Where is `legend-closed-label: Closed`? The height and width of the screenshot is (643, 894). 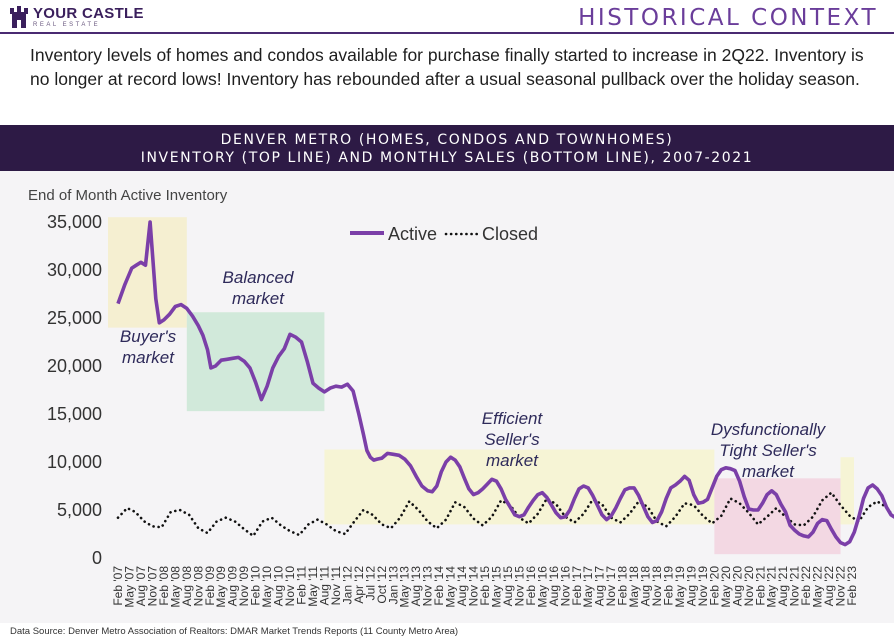
legend-closed-label: Closed is located at coordinates (510, 234).